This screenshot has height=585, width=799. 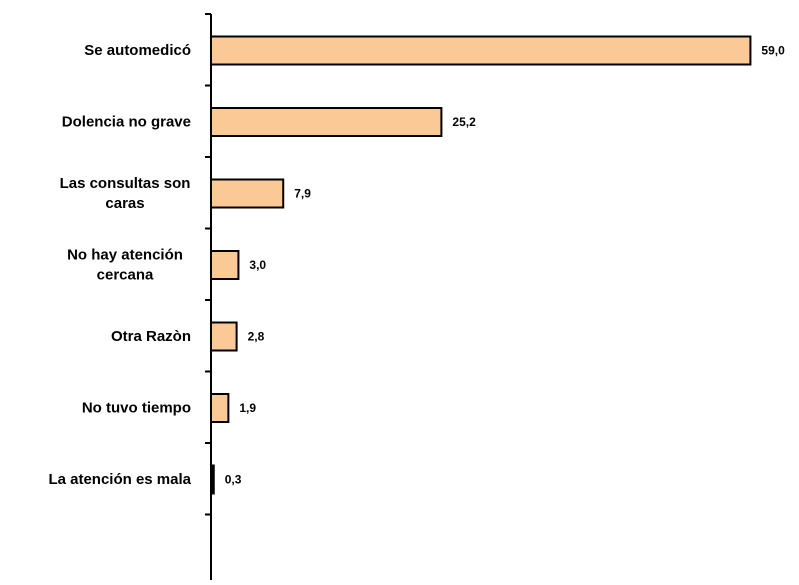 I want to click on category-label: Las consultas son caras, so click(x=125, y=193).